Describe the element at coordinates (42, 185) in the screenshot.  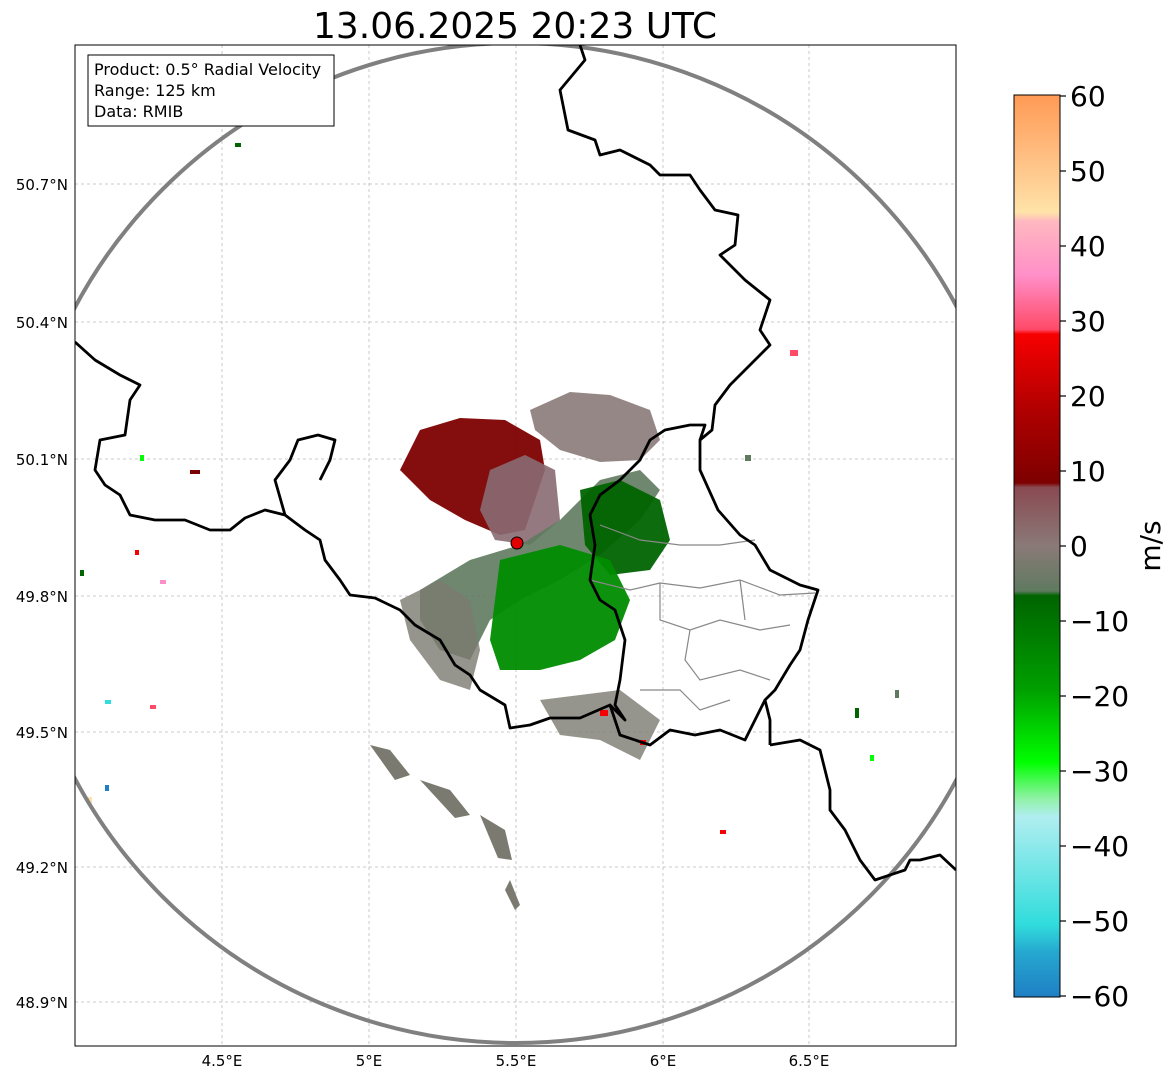
I see `lat-label: 50.7°N` at that location.